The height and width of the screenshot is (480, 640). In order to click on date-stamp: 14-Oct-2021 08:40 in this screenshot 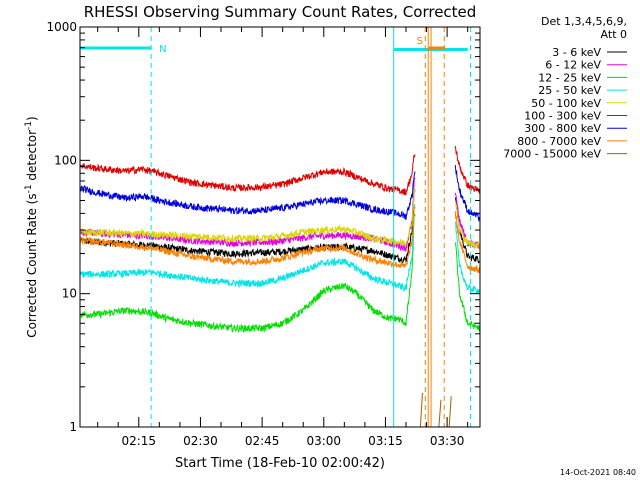, I will do `click(598, 472)`.